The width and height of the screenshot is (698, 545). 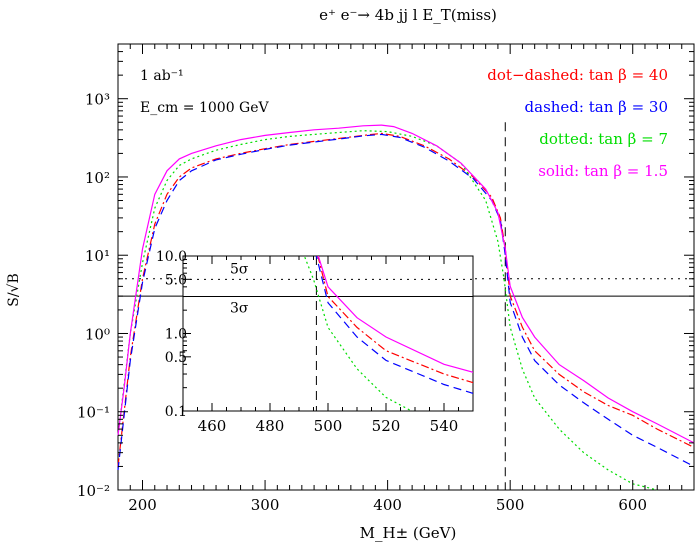 I want to click on inset-x-tick-label: 500, so click(x=328, y=426).